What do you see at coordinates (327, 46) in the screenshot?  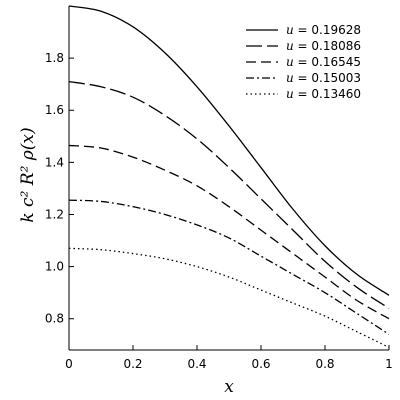 I see `legend-value: = 0.18086` at bounding box center [327, 46].